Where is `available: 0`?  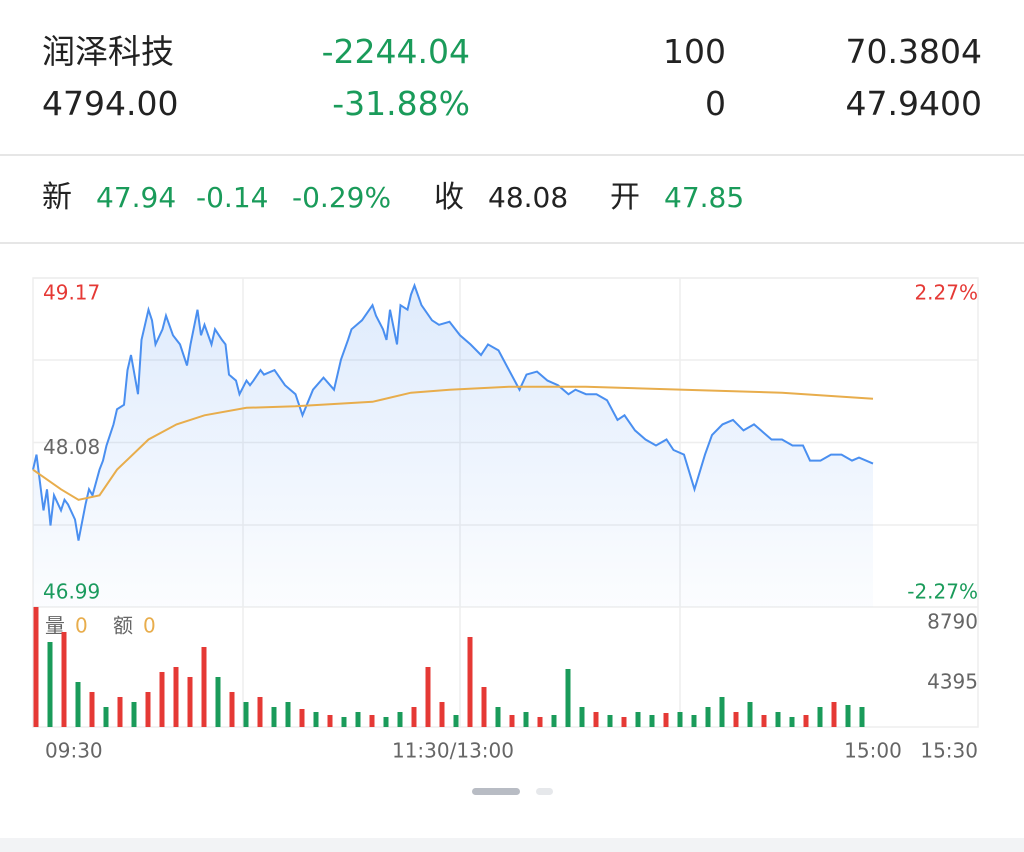
available: 0 is located at coordinates (715, 103).